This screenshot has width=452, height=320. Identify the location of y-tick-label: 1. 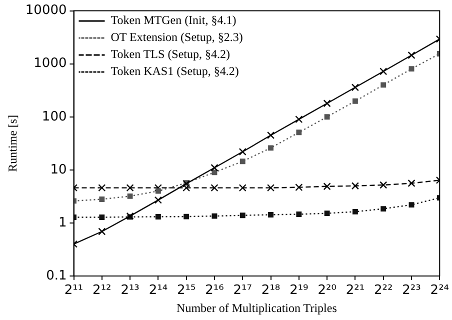
(62, 222).